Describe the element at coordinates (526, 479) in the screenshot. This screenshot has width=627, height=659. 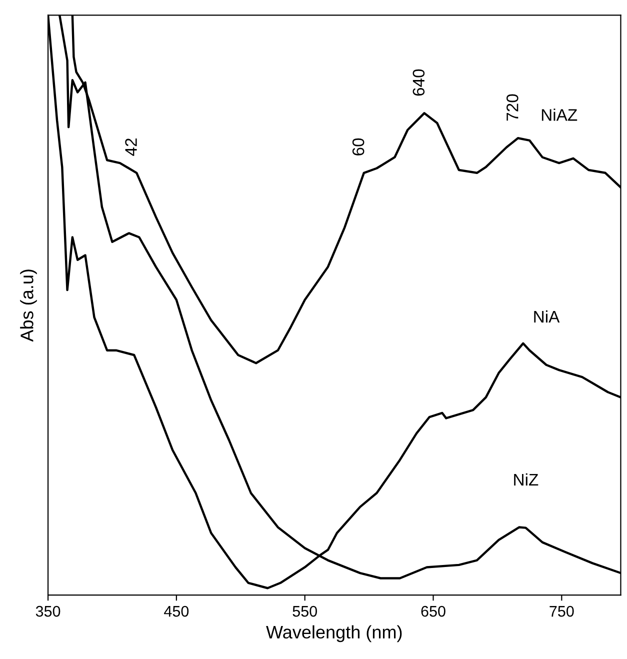
I see `text: NiZ` at that location.